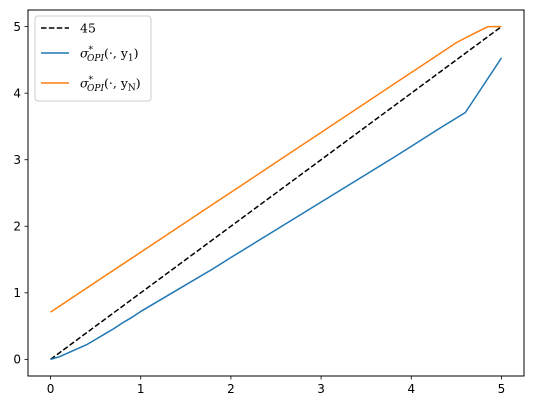 This screenshot has height=413, width=534. What do you see at coordinates (141, 389) in the screenshot?
I see `x-tick-label: 1` at bounding box center [141, 389].